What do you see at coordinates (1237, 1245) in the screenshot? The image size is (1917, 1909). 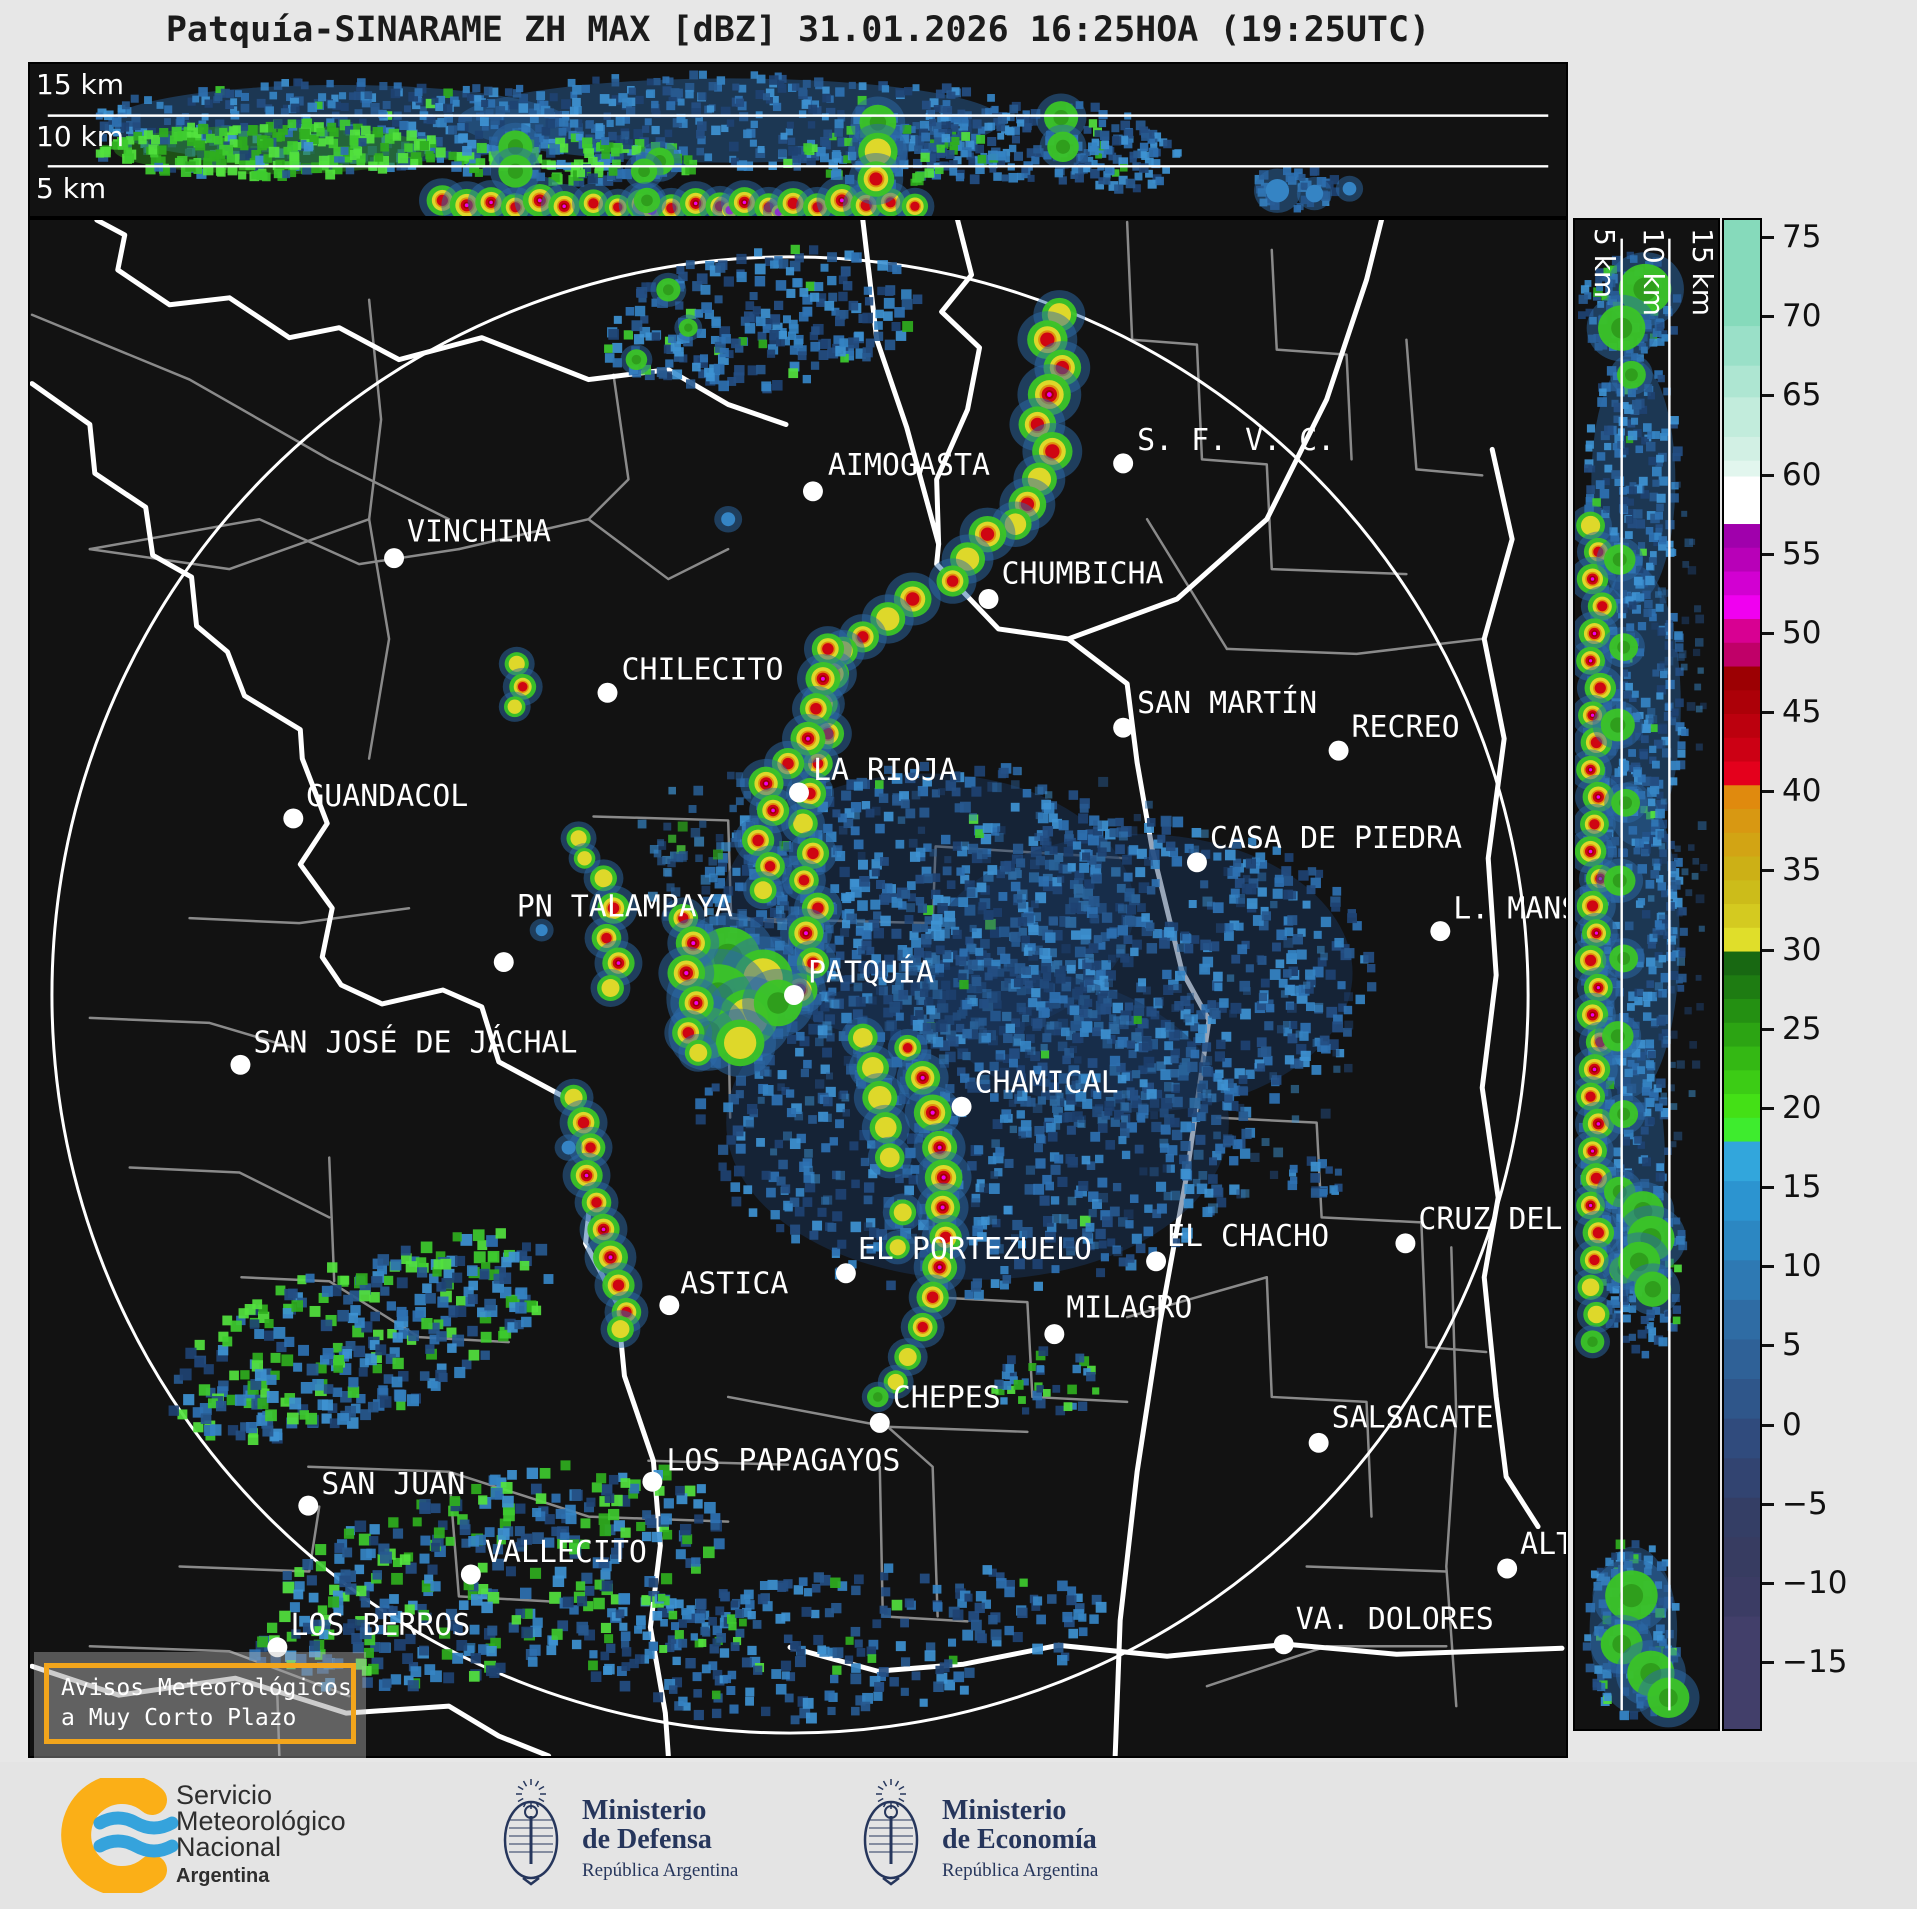 I see `city-marker: EL CHACHO` at bounding box center [1237, 1245].